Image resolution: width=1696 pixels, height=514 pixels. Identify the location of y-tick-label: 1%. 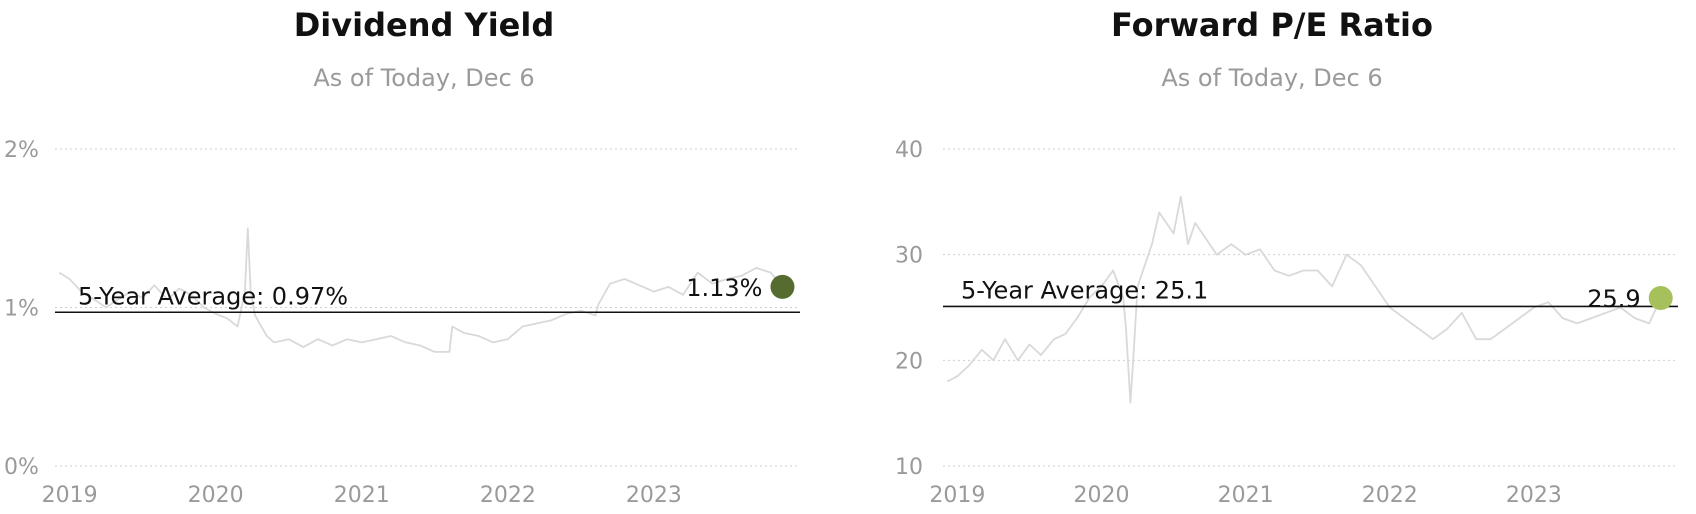
(21, 309).